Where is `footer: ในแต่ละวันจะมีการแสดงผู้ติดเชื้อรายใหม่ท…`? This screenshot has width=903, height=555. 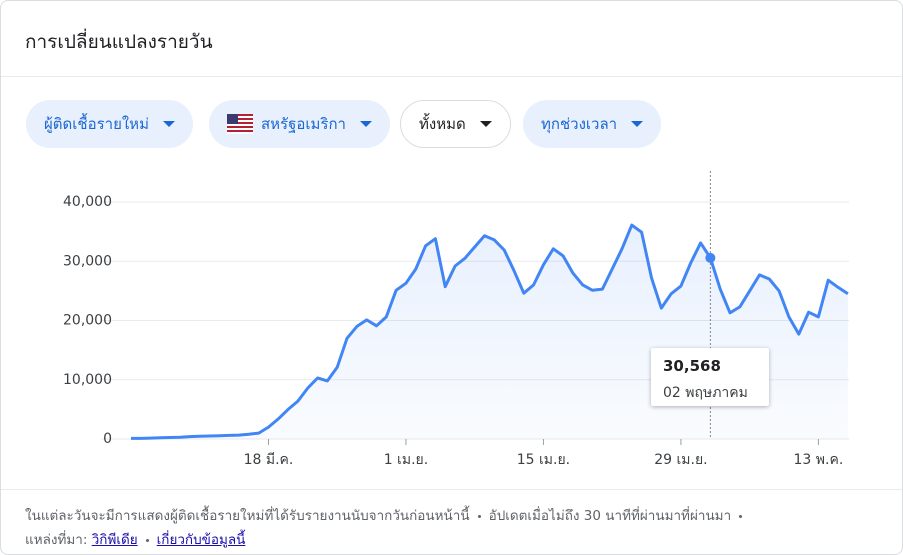
footer: ในแต่ละวันจะมีการแสดงผู้ติดเชื้อรายใหม่ท… is located at coordinates (450, 528).